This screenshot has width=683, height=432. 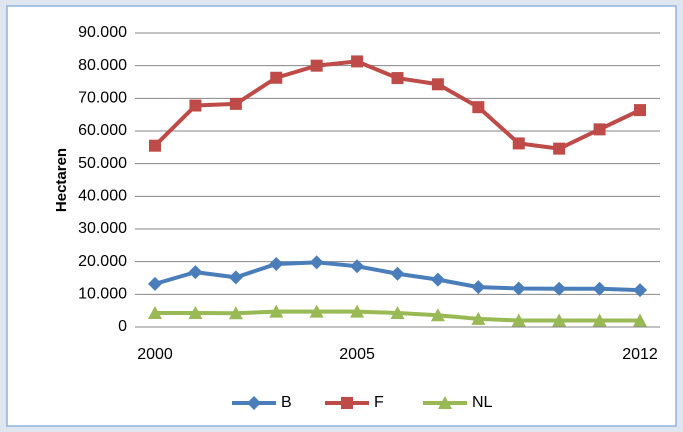 What do you see at coordinates (482, 402) in the screenshot?
I see `legend-label: NL` at bounding box center [482, 402].